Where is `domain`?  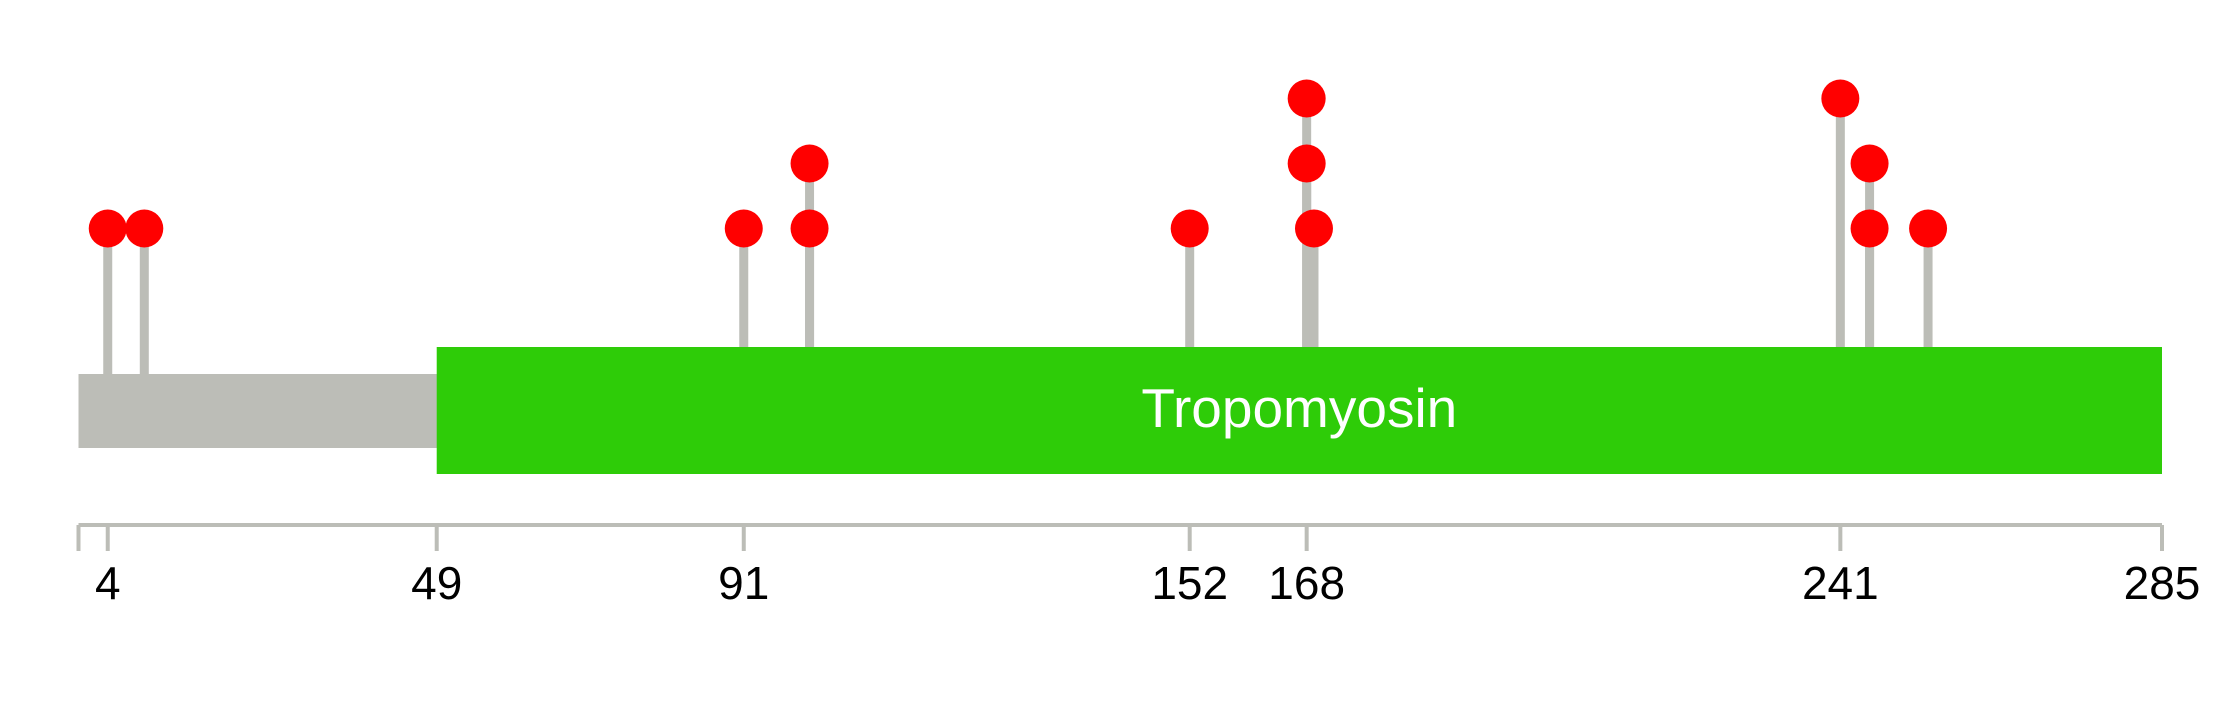
domain is located at coordinates (1299, 410).